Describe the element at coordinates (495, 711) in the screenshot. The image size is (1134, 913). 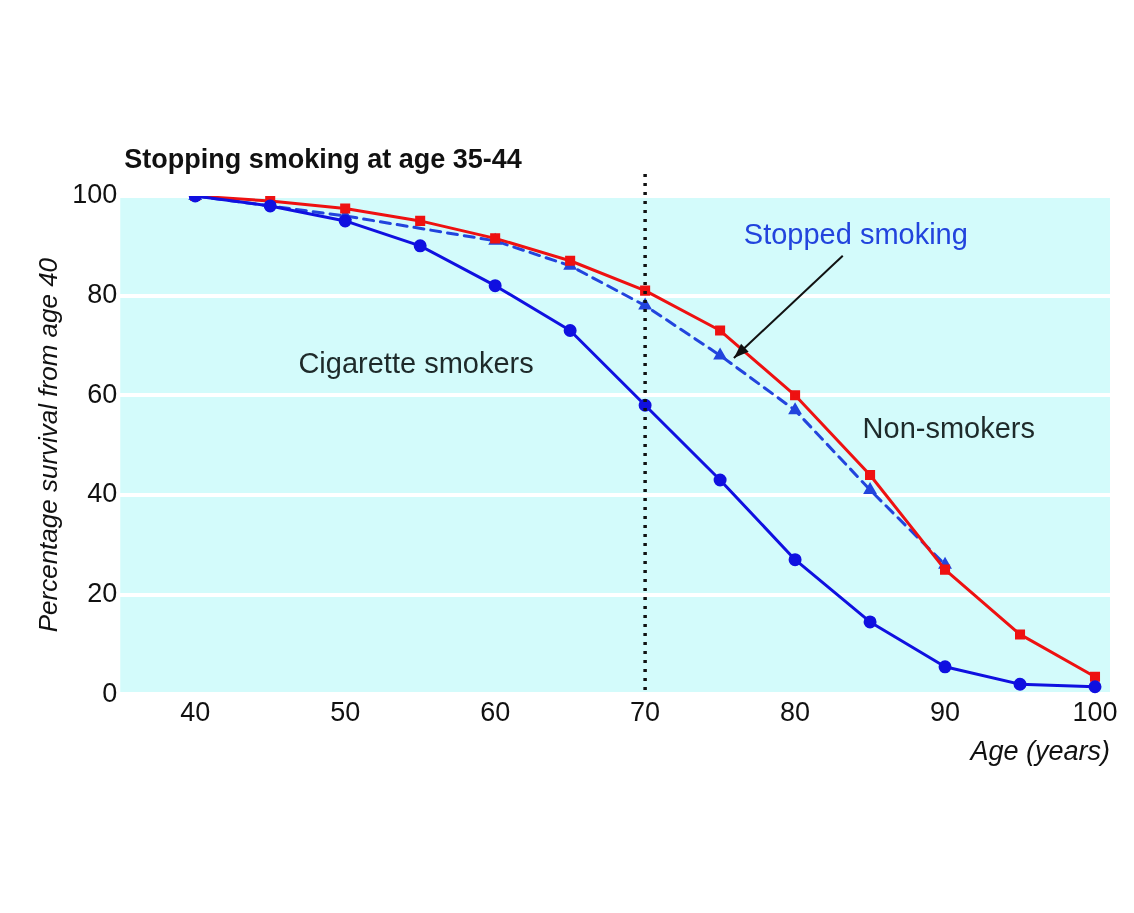
I see `x-tick-label: 60` at that location.